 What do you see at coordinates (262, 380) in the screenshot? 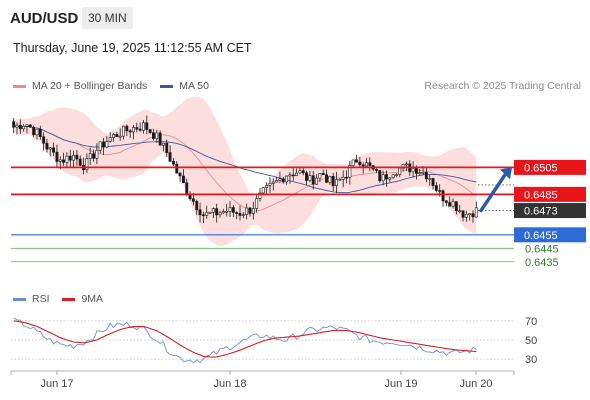
I see `time-axis: Jun 17 Jun 18 Jun 19 Jun 20` at bounding box center [262, 380].